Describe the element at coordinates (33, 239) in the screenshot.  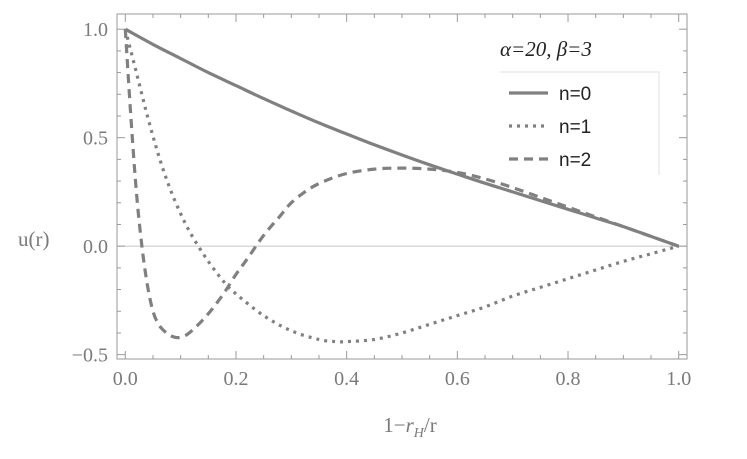
I see `y-axis-label: u(r)` at that location.